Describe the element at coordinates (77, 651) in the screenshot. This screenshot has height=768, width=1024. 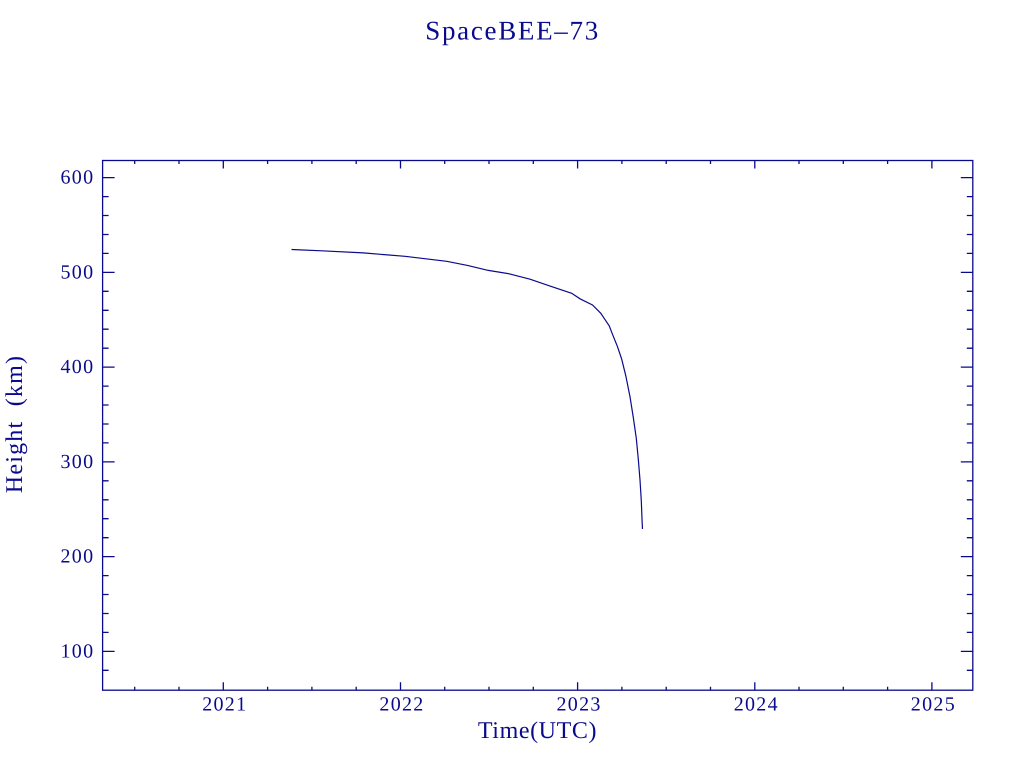
I see `svg-text: 100` at that location.